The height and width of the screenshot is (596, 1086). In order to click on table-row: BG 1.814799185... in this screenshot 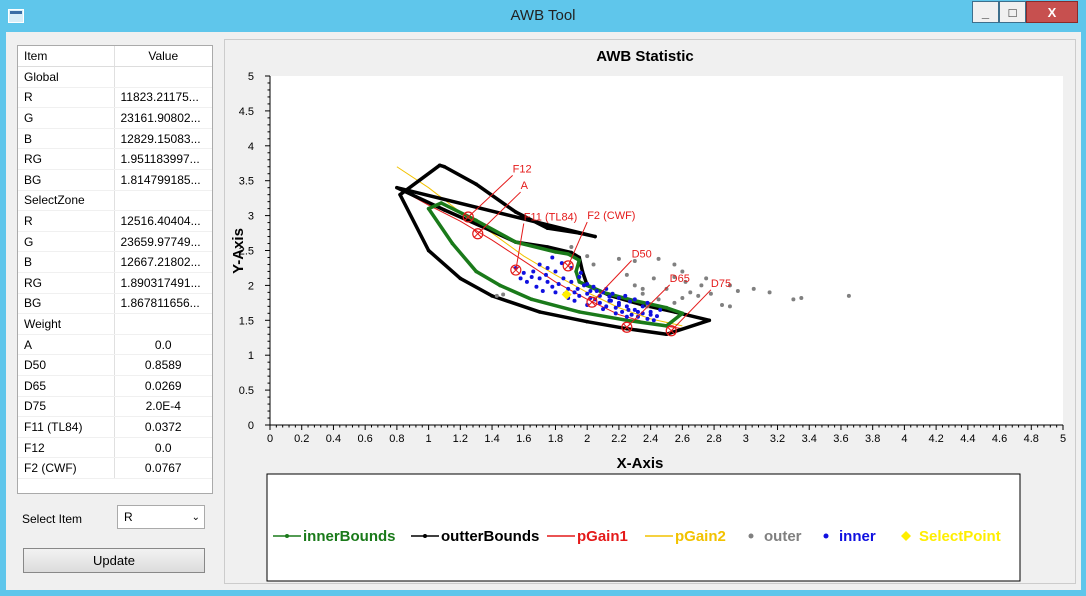, I will do `click(115, 180)`.